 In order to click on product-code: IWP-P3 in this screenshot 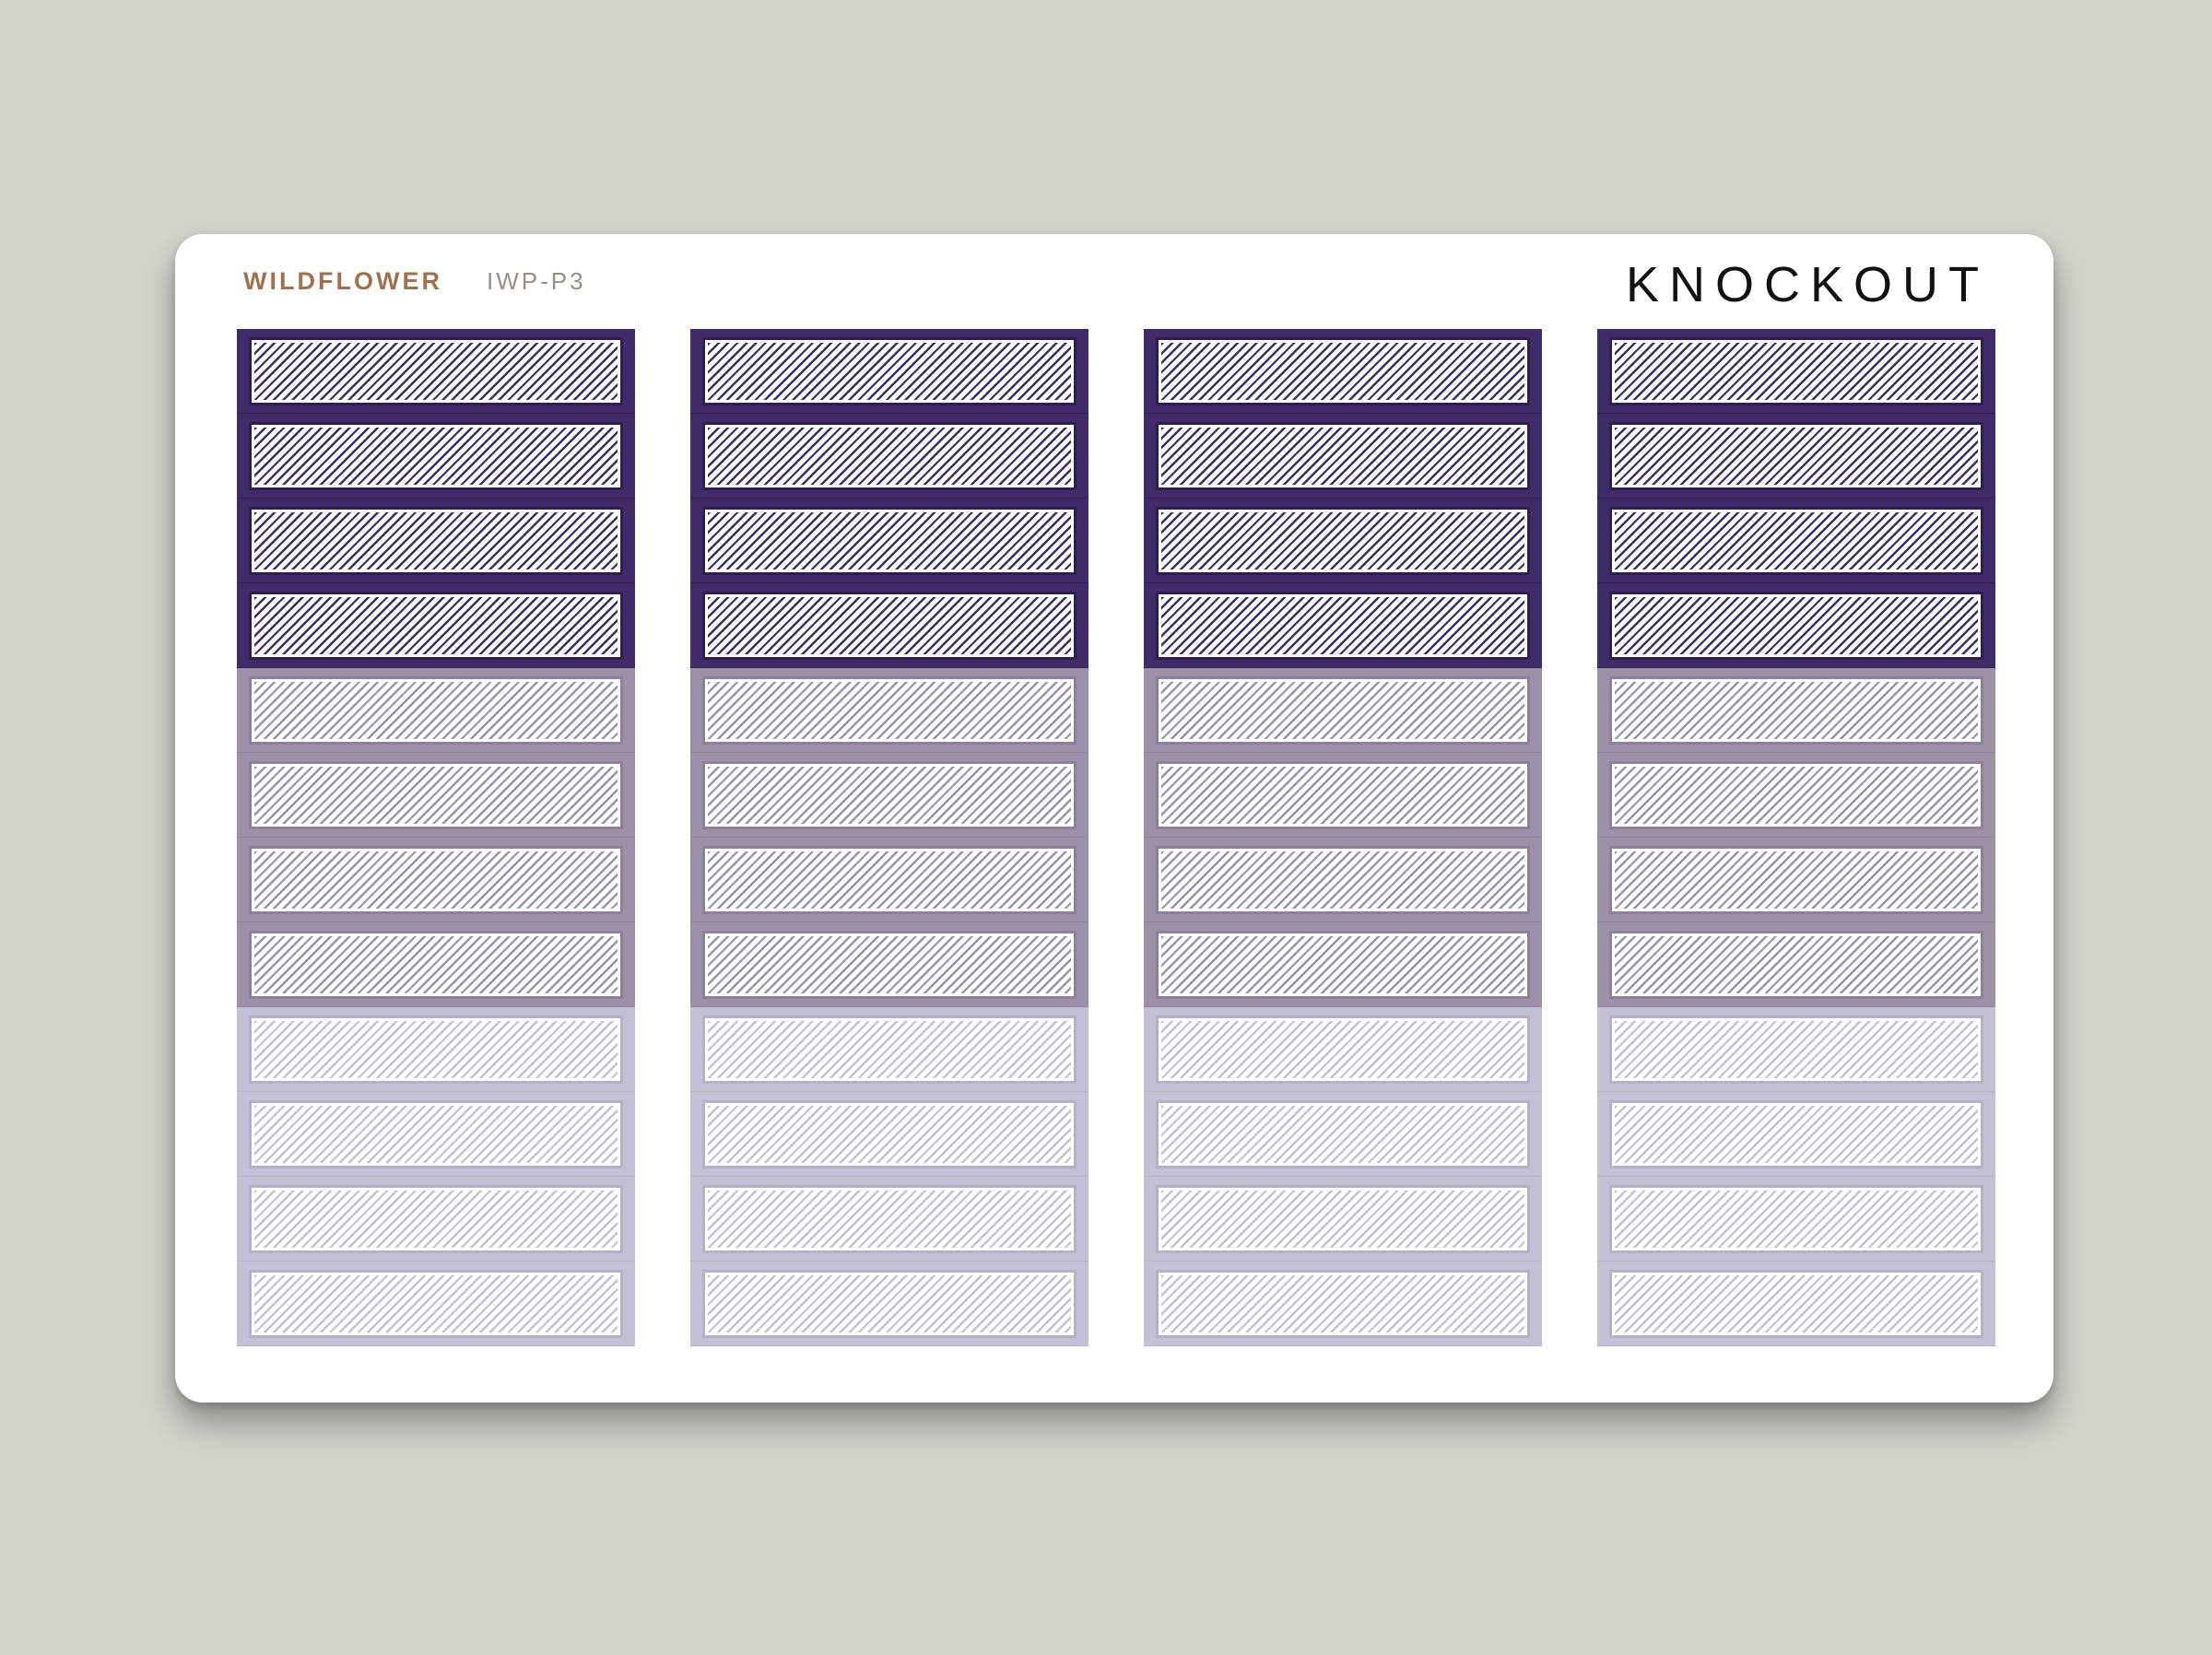, I will do `click(536, 281)`.